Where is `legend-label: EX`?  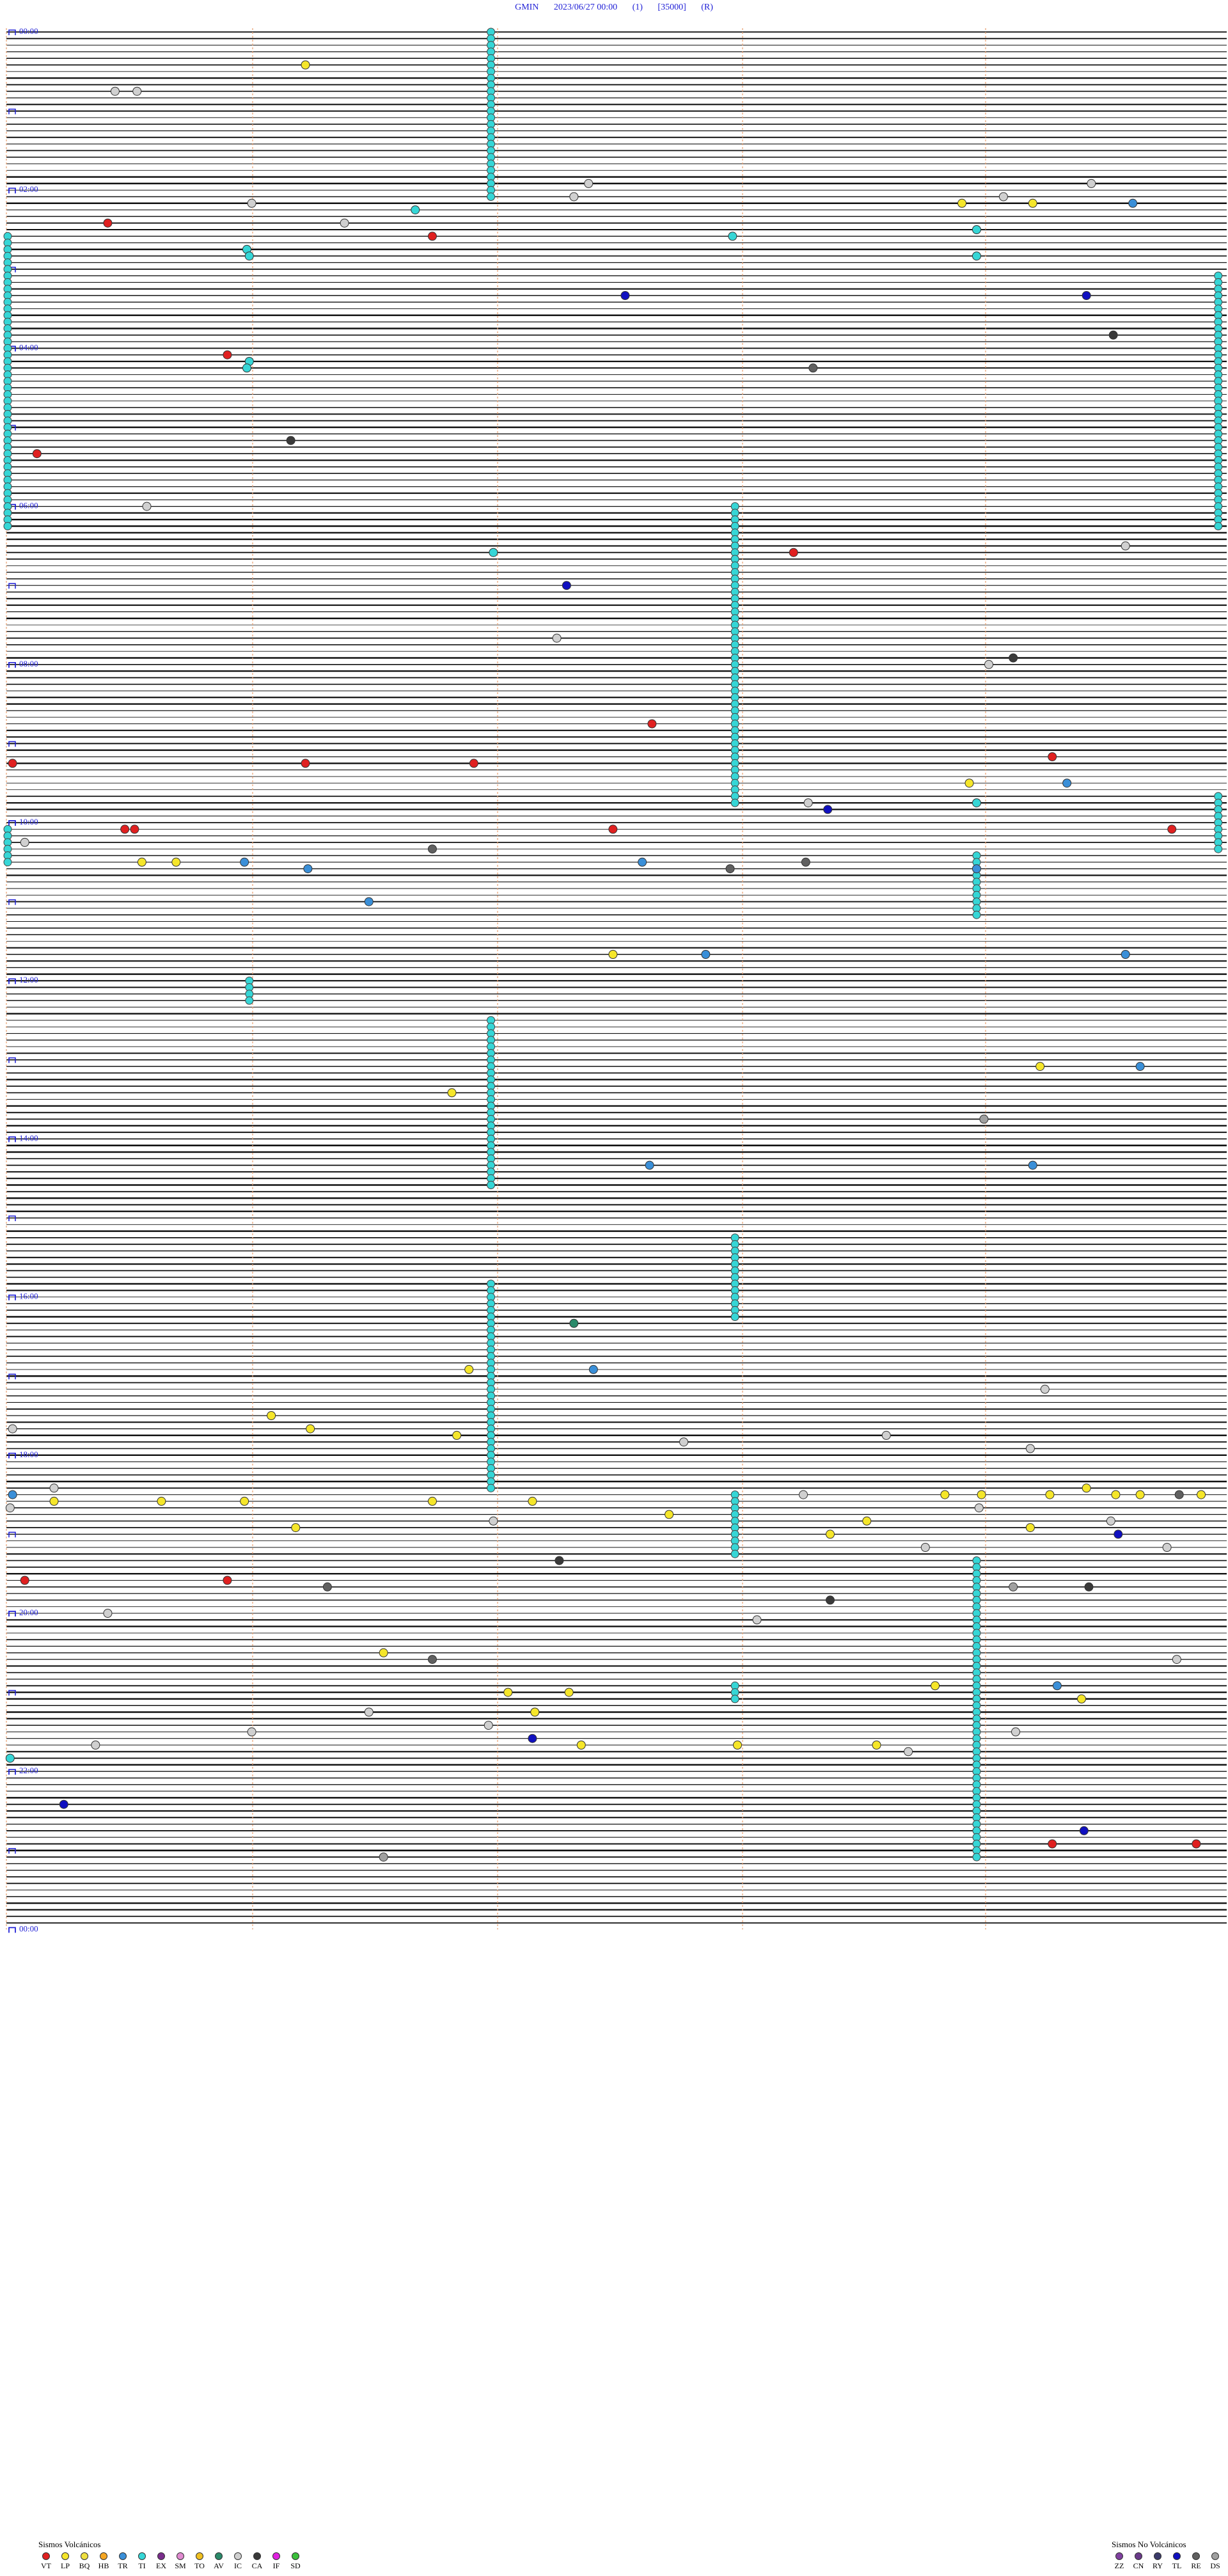
legend-label: EX is located at coordinates (161, 2565).